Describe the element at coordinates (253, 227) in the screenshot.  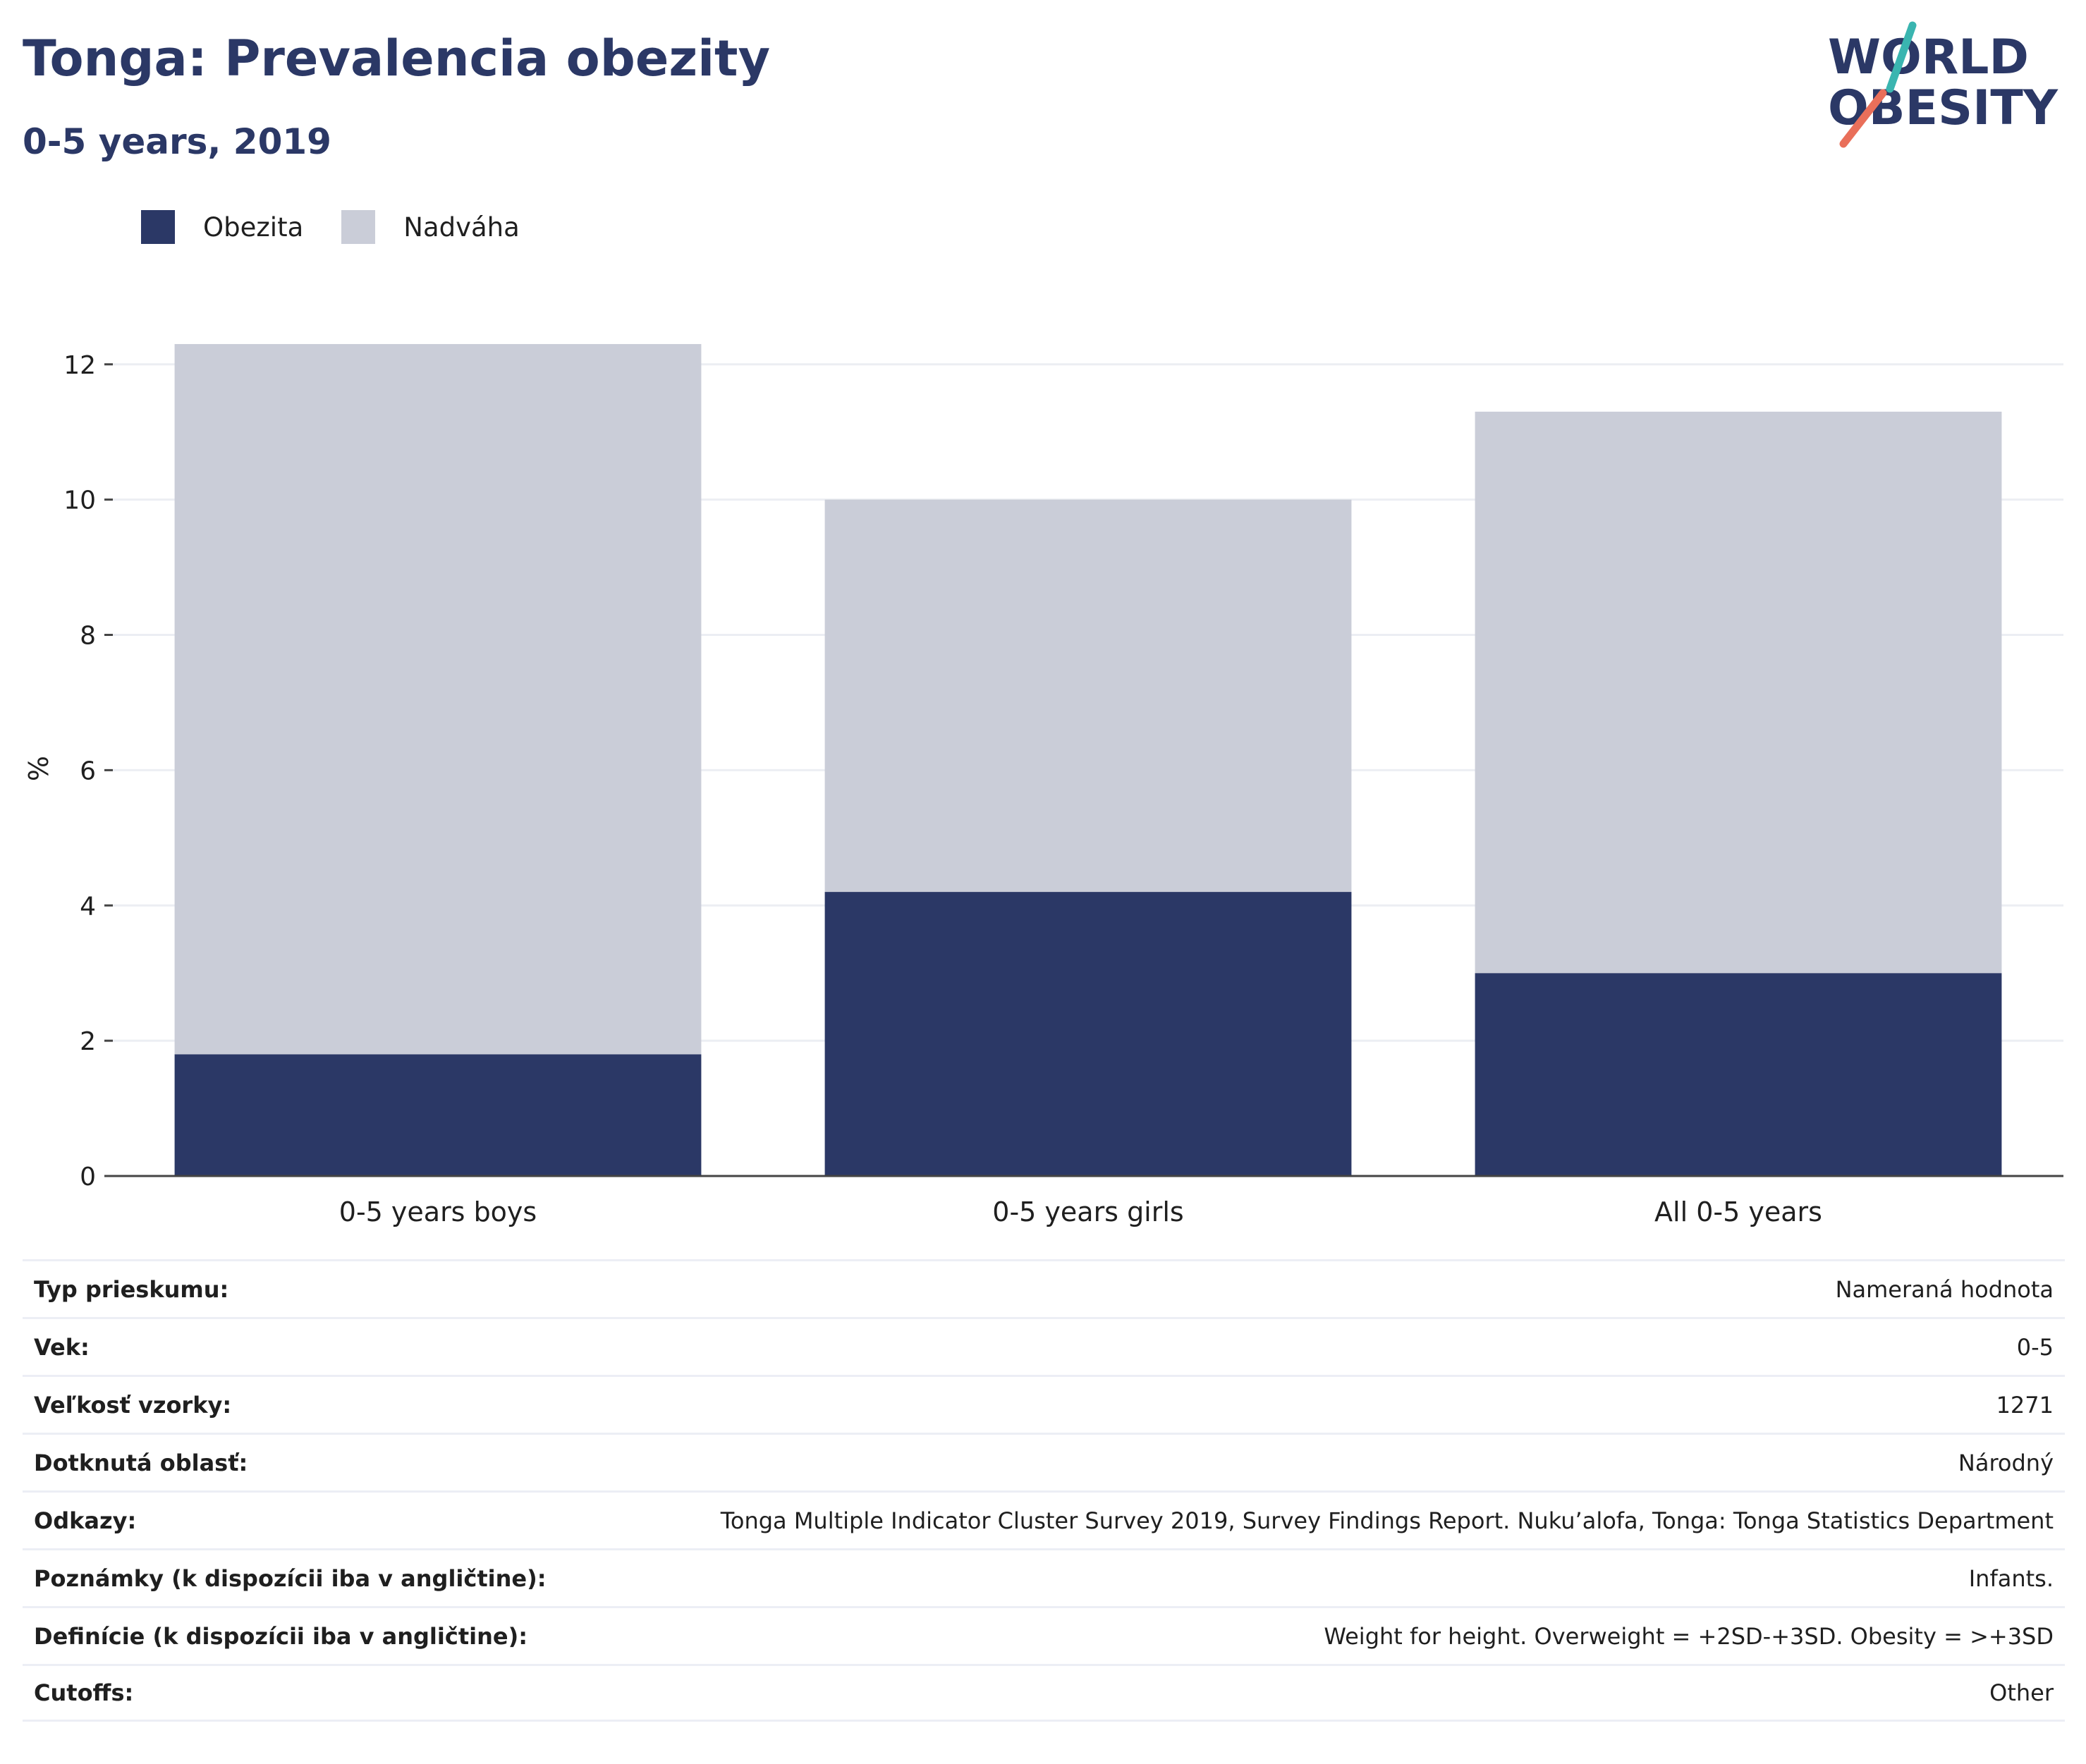
I see `legend-label-obesity: Obezita` at that location.